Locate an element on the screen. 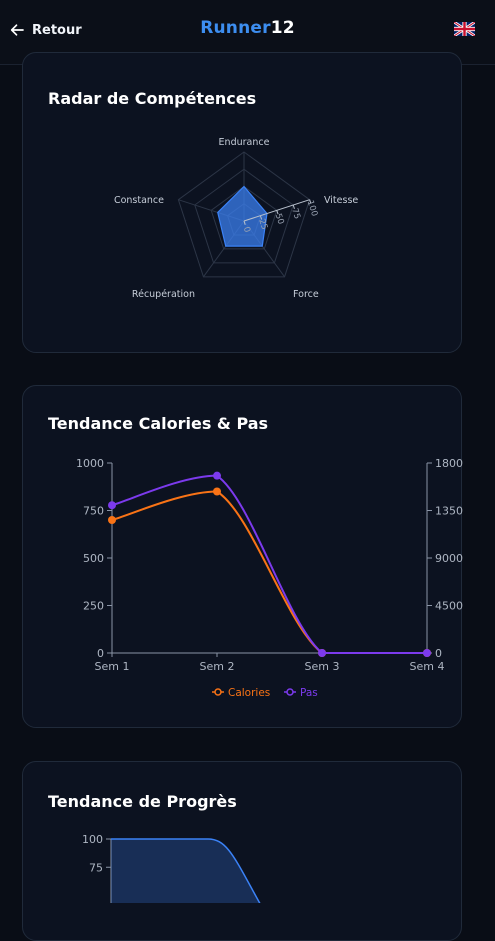 The image size is (495, 941). radar-axis-label-endurance: Endurance is located at coordinates (244, 142).